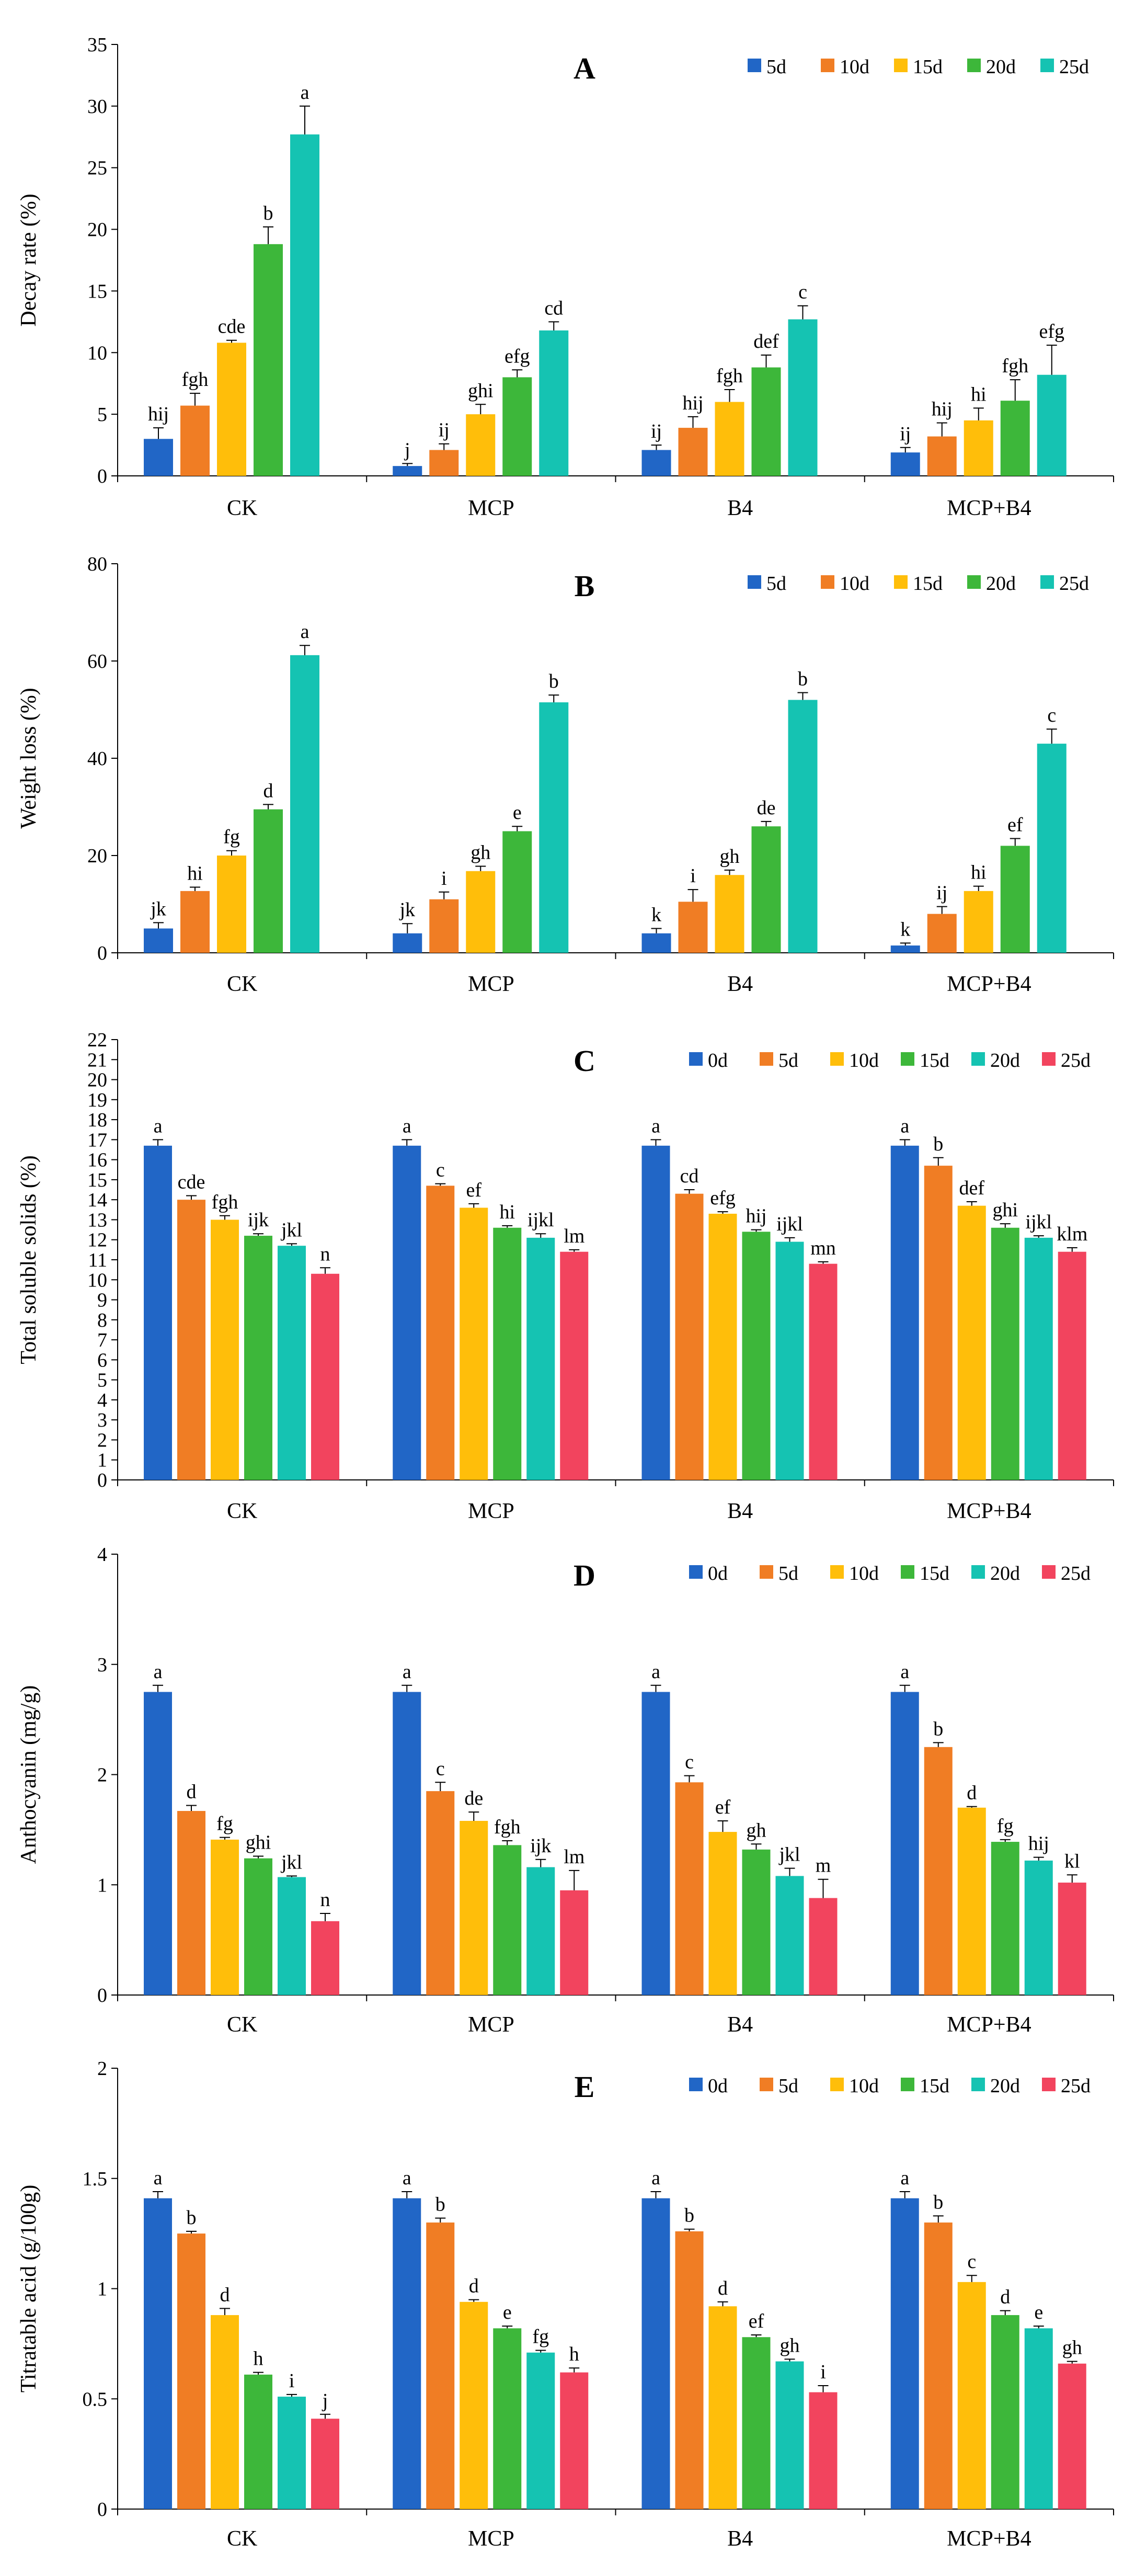 Image resolution: width=1135 pixels, height=2576 pixels. What do you see at coordinates (971, 2396) in the screenshot?
I see `chart5-bar-MCP+B4-10d` at bounding box center [971, 2396].